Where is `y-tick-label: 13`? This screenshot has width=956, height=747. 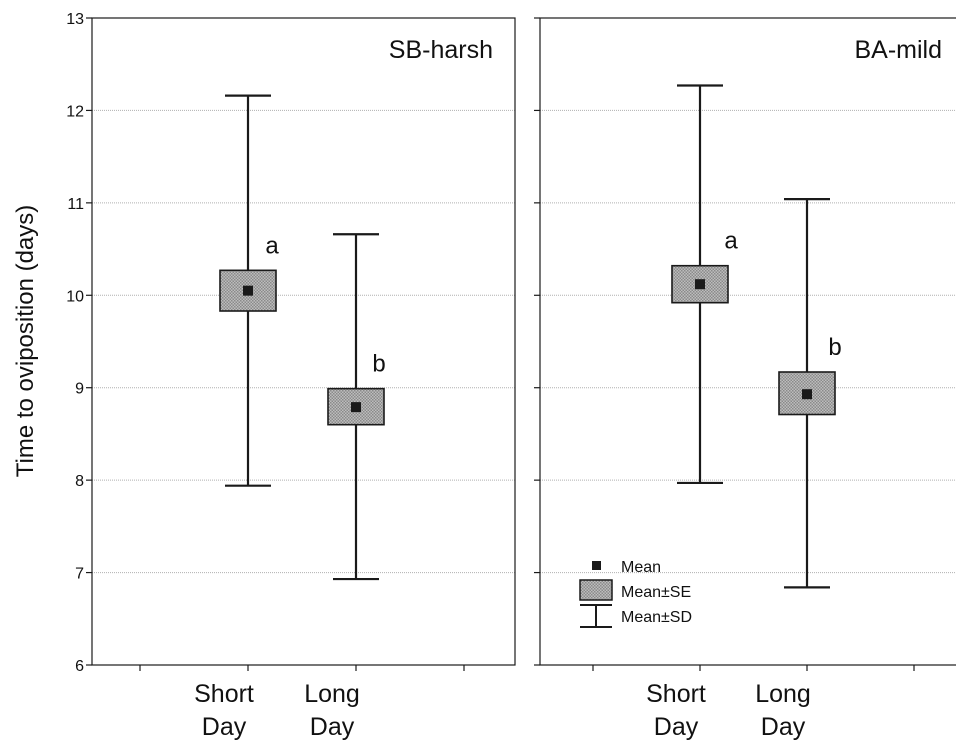
y-tick-label: 13 is located at coordinates (75, 19).